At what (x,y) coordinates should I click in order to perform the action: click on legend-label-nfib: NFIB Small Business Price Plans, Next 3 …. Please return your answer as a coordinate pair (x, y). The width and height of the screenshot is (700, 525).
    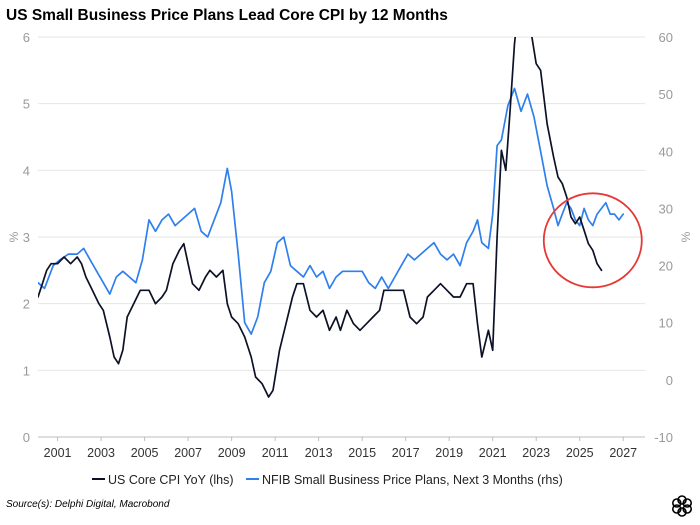
    Looking at the image, I should click on (412, 480).